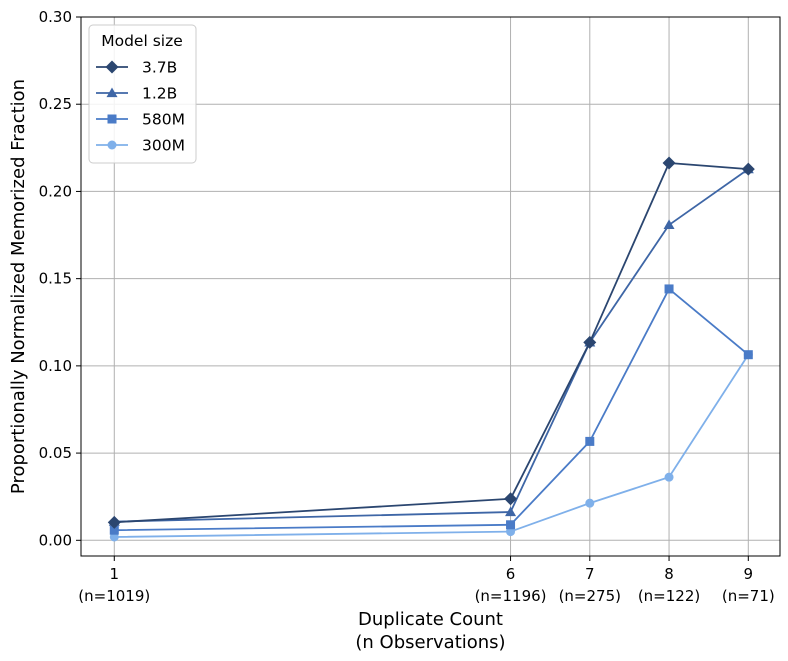  What do you see at coordinates (55, 17) in the screenshot?
I see `y-tick-label: 0.30` at bounding box center [55, 17].